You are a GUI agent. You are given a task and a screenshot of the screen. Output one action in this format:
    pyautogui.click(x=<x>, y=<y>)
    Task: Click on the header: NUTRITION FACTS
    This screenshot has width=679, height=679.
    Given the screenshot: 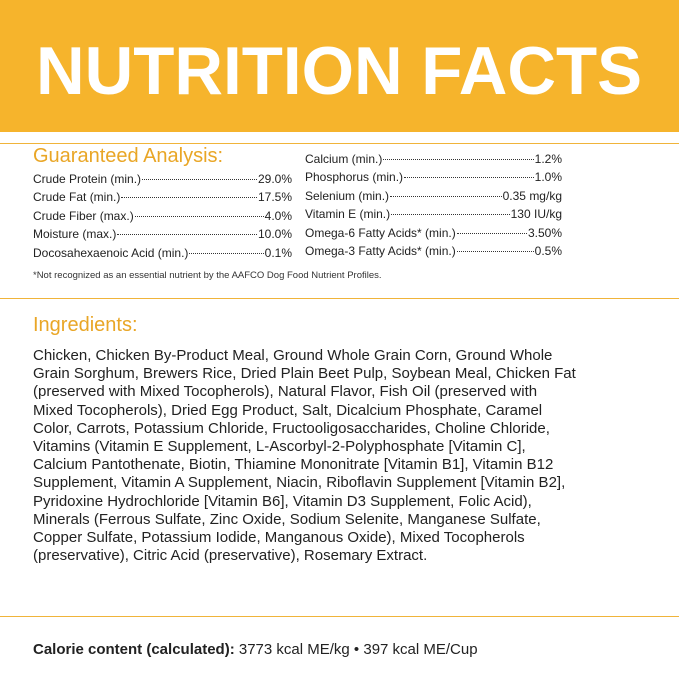 What is the action you would take?
    pyautogui.click(x=339, y=71)
    